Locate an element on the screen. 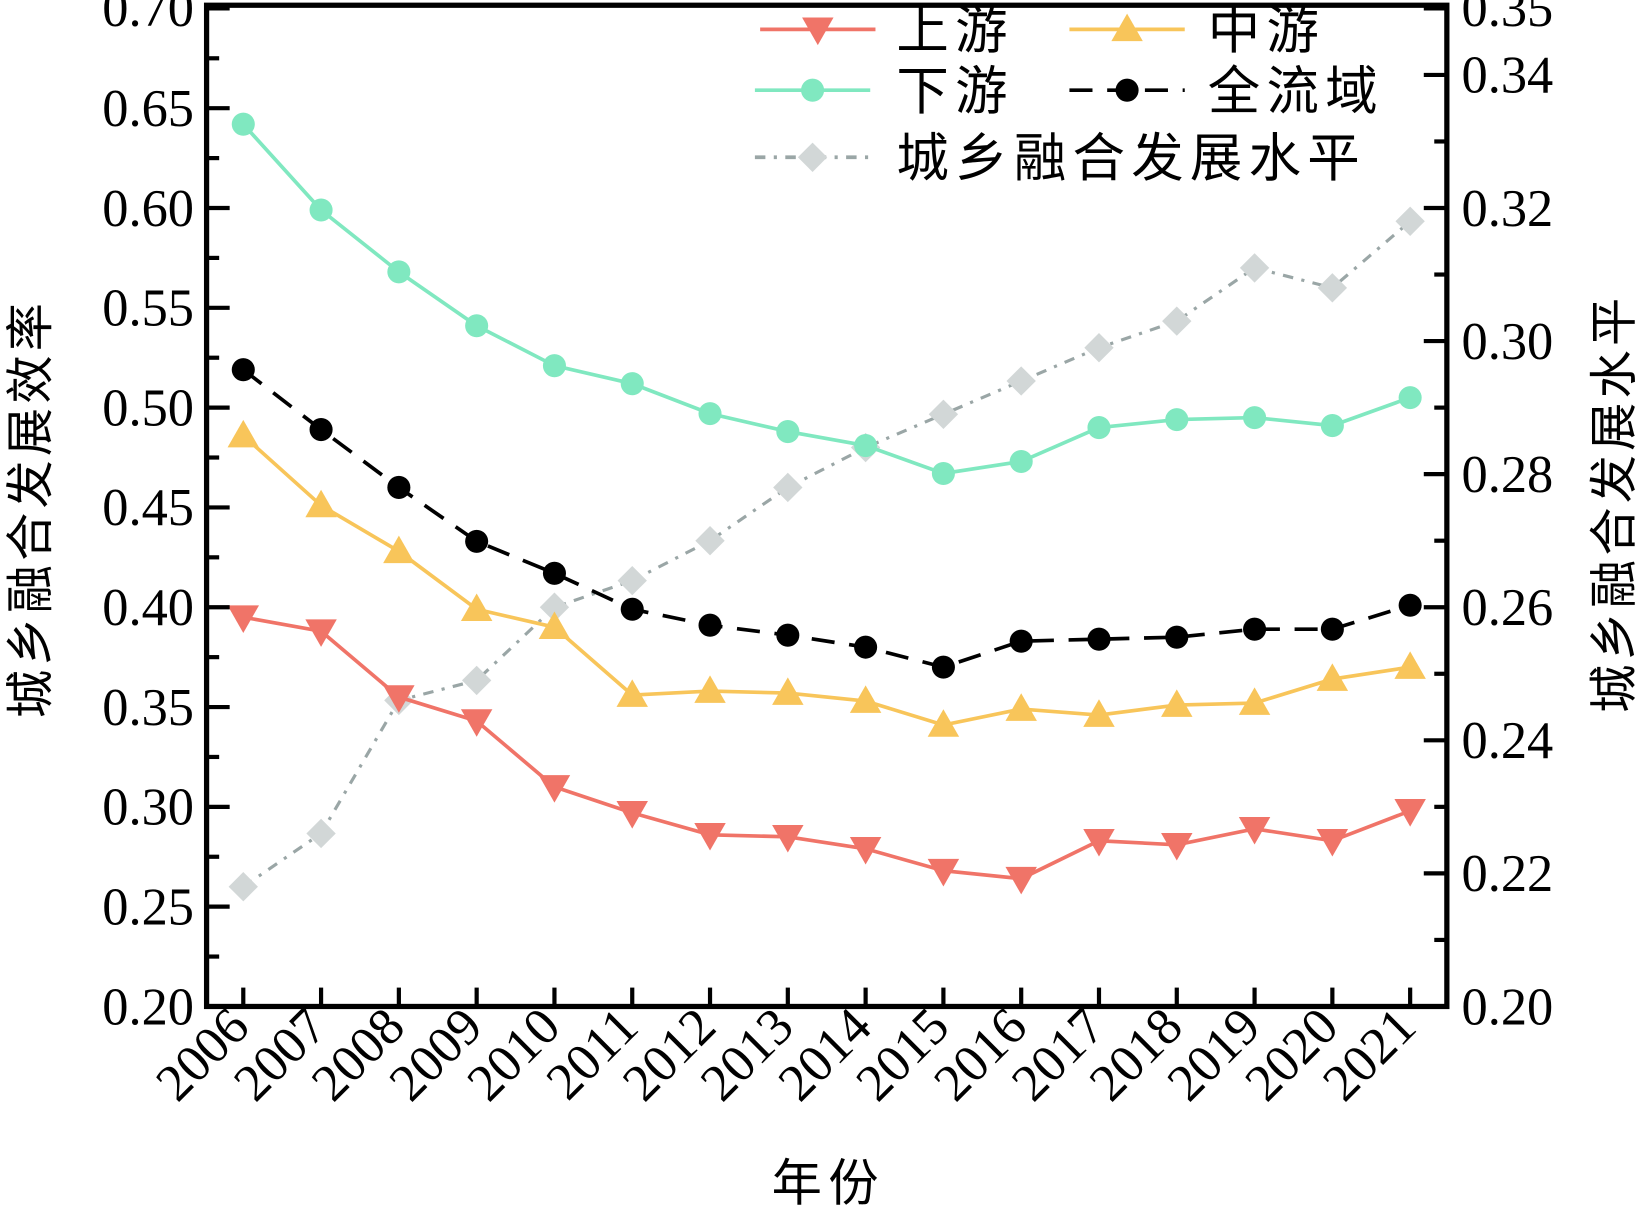  y2-tick-label: 0.24 is located at coordinates (1508, 741).